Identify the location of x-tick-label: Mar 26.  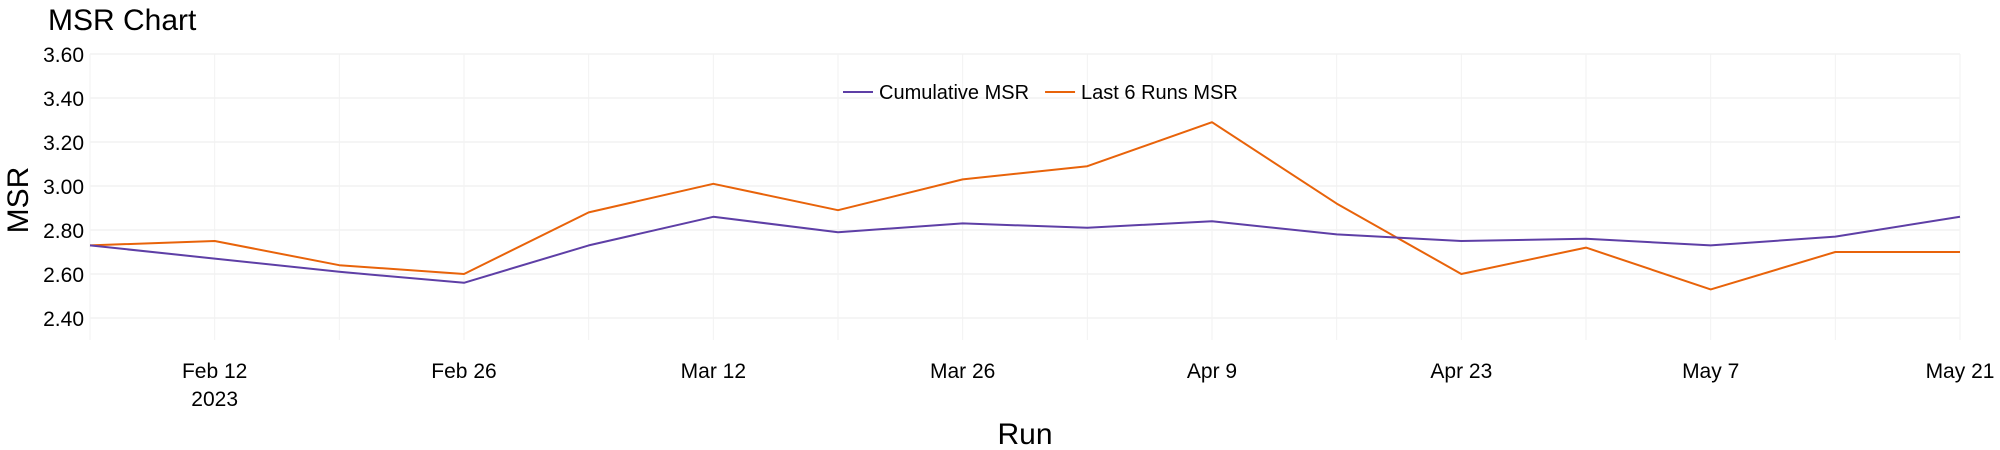
(962, 371).